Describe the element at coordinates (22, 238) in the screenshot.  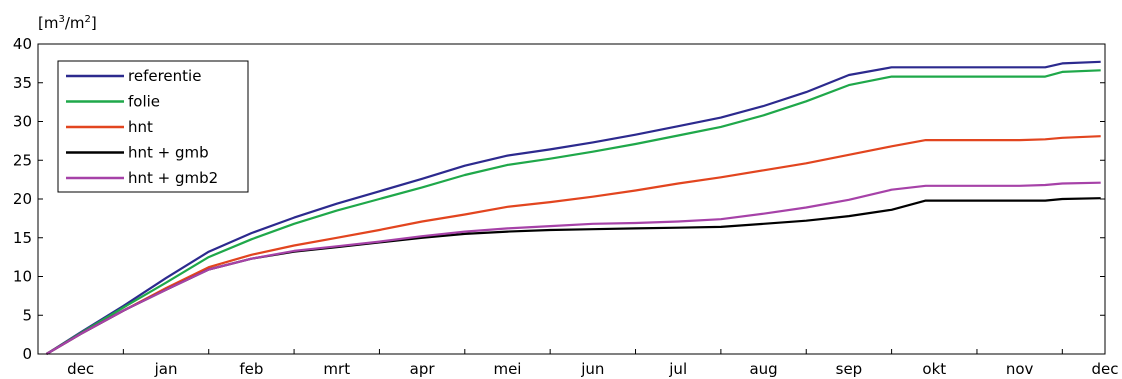
I see `y-tick-label: 15` at that location.